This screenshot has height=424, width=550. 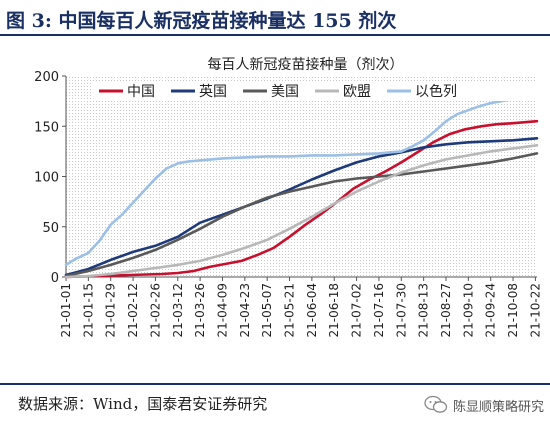 I want to click on legend-label-以色列: 以色列, so click(x=436, y=91).